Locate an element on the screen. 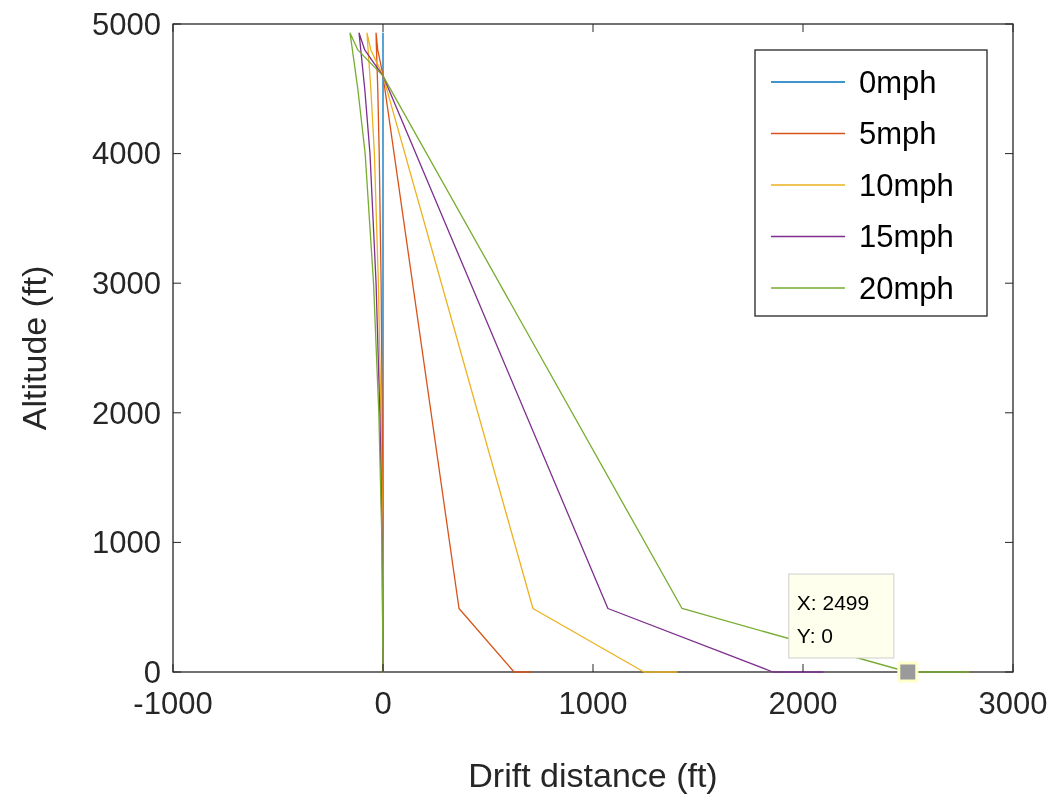  x-tick-label: 0 is located at coordinates (383, 703).